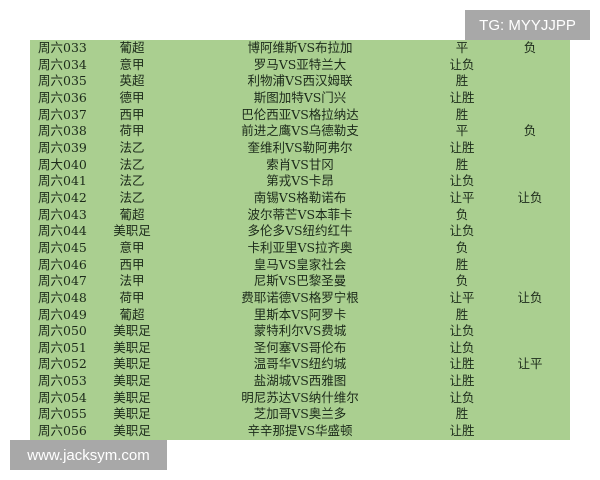 The height and width of the screenshot is (480, 600). What do you see at coordinates (62, 231) in the screenshot?
I see `match-id: 周六044` at bounding box center [62, 231].